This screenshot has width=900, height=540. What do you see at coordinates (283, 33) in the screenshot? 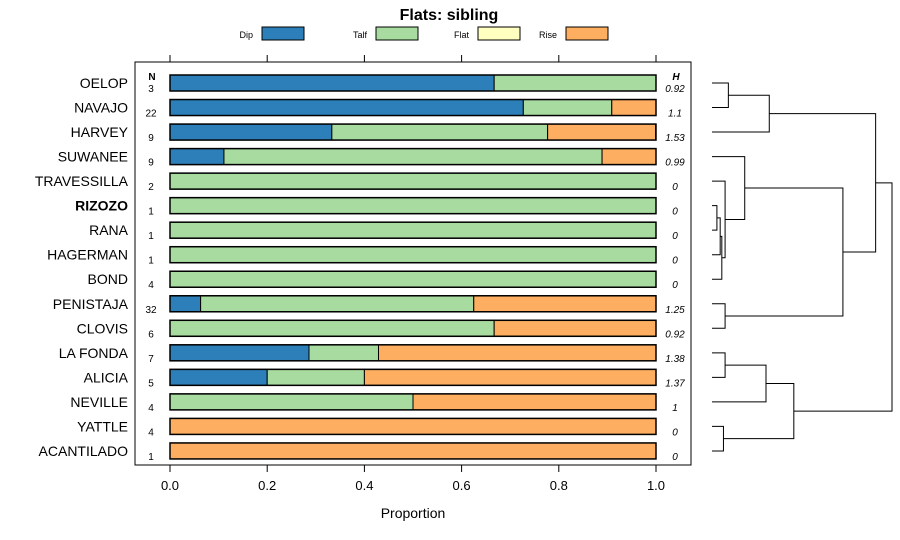
I see `legend-swatch-dip` at bounding box center [283, 33].